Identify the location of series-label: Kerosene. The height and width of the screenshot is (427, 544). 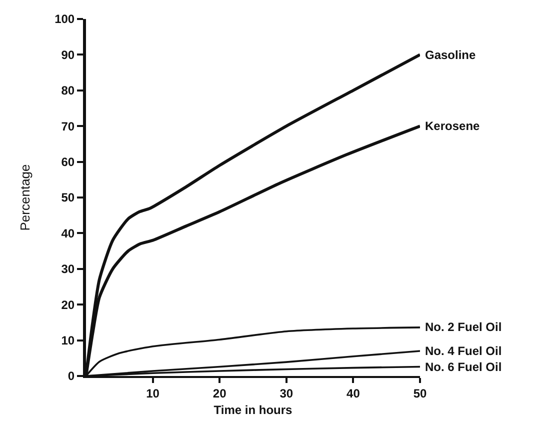
(452, 126).